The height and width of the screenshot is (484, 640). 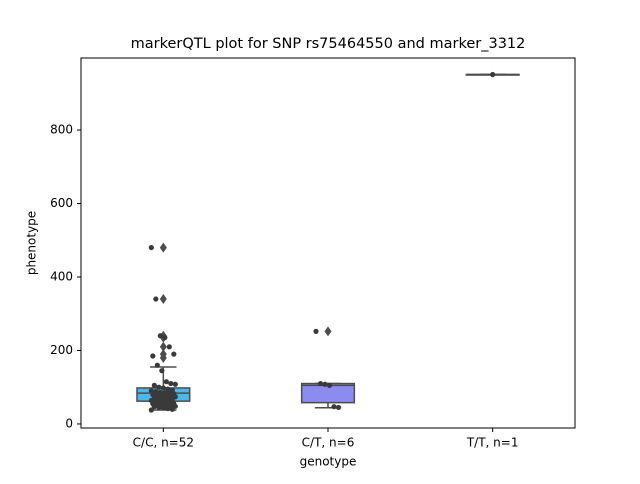 What do you see at coordinates (32, 243) in the screenshot?
I see `y-axis-label: phenotype` at bounding box center [32, 243].